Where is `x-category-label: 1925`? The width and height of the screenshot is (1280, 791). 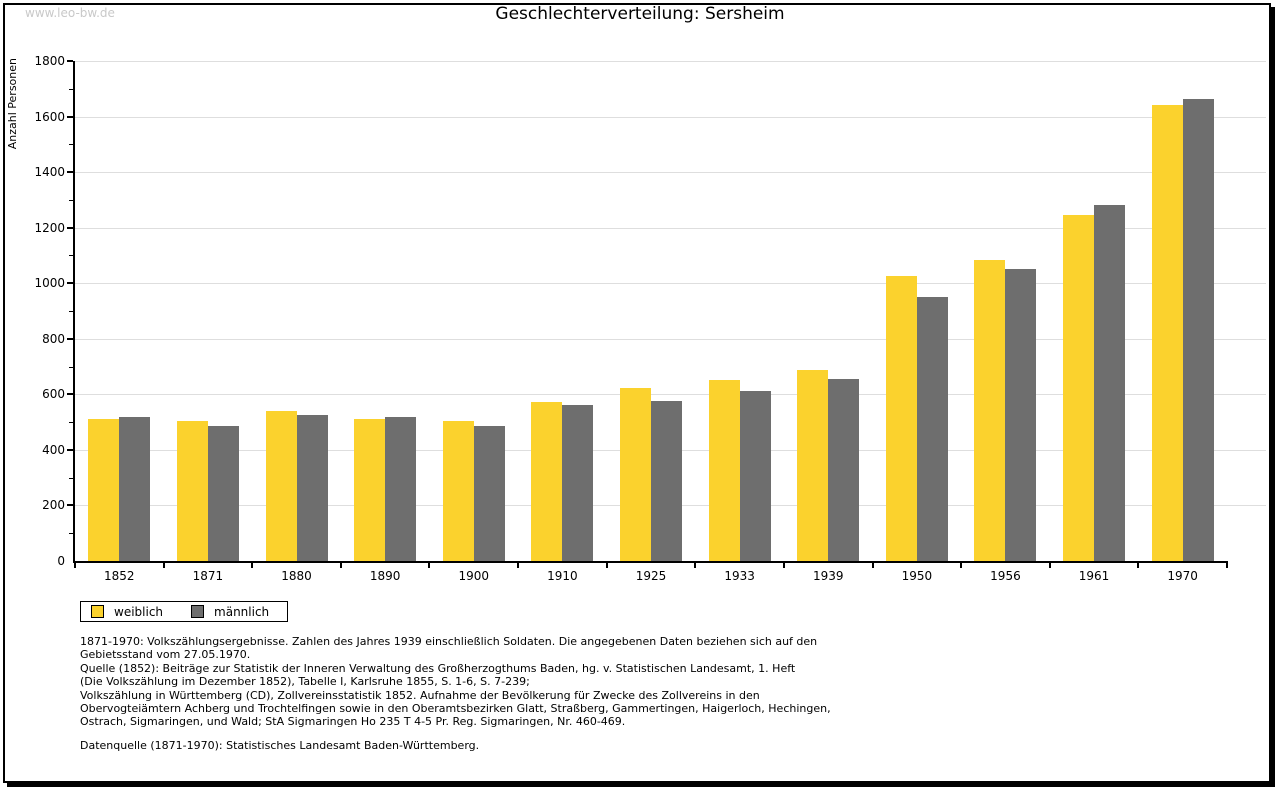 x-category-label: 1925 is located at coordinates (651, 576).